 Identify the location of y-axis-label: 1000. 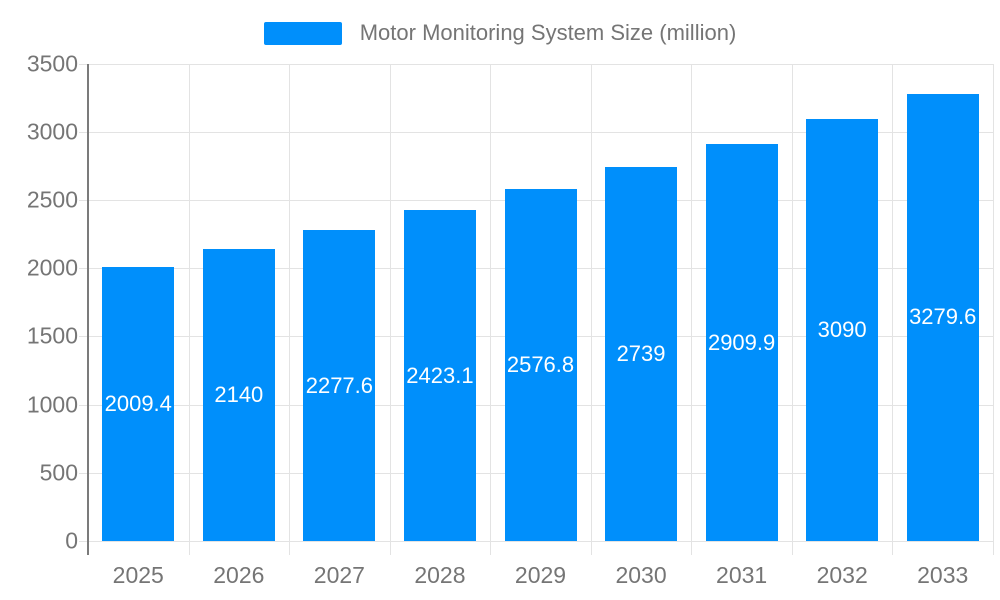
(52, 404).